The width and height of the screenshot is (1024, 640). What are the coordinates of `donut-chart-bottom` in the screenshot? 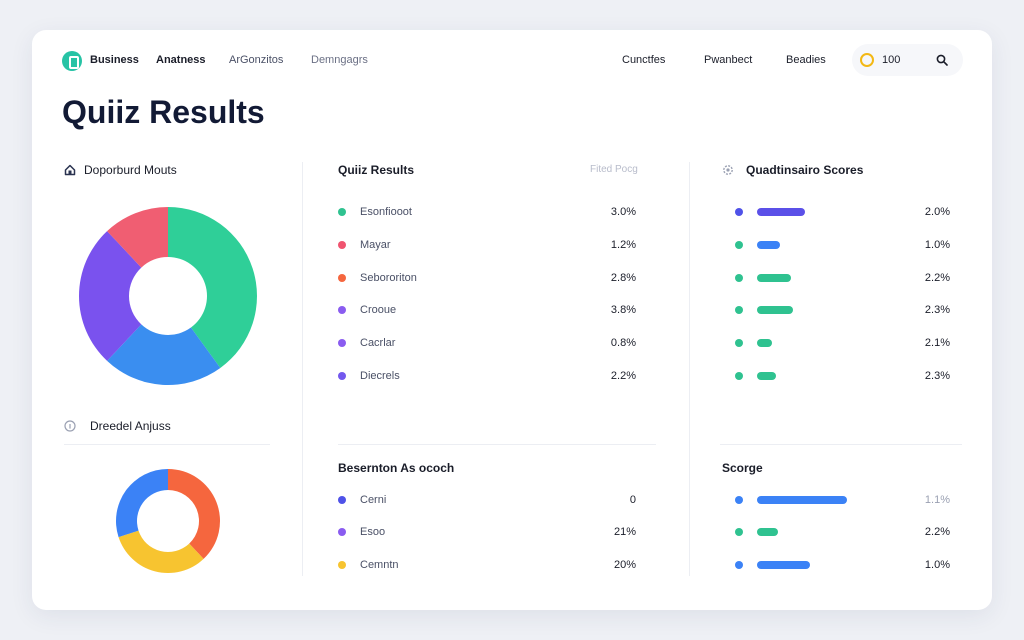 It's located at (168, 521).